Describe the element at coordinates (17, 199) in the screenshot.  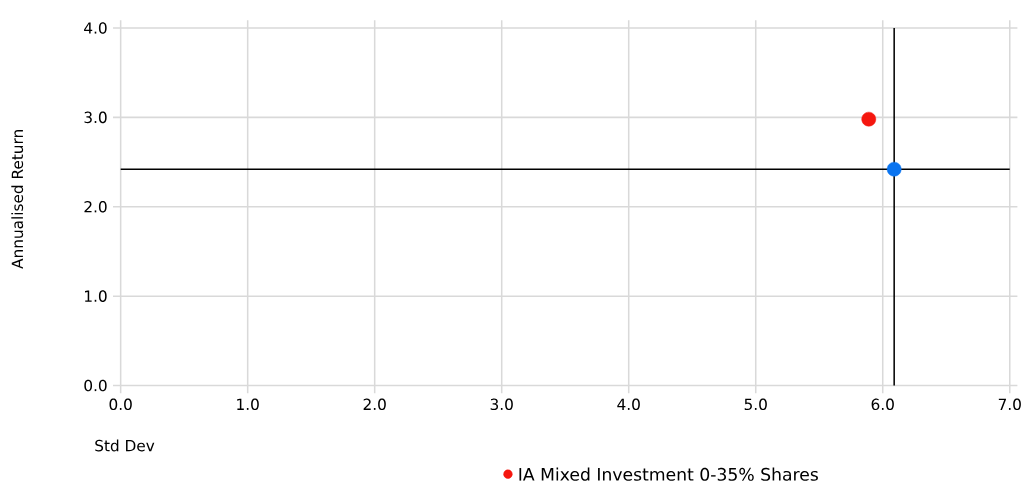
I see `y-axis-title: Annualised Return` at that location.